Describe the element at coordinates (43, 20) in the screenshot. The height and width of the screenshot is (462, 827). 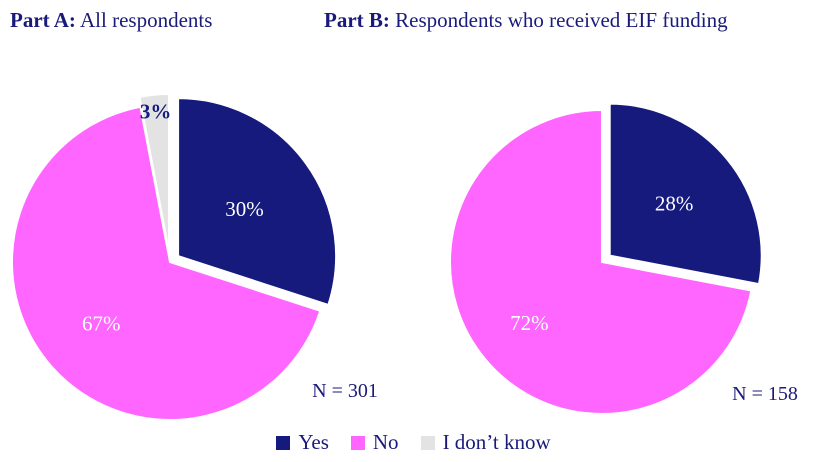
I see `chart-a-title-part: Part A:` at that location.